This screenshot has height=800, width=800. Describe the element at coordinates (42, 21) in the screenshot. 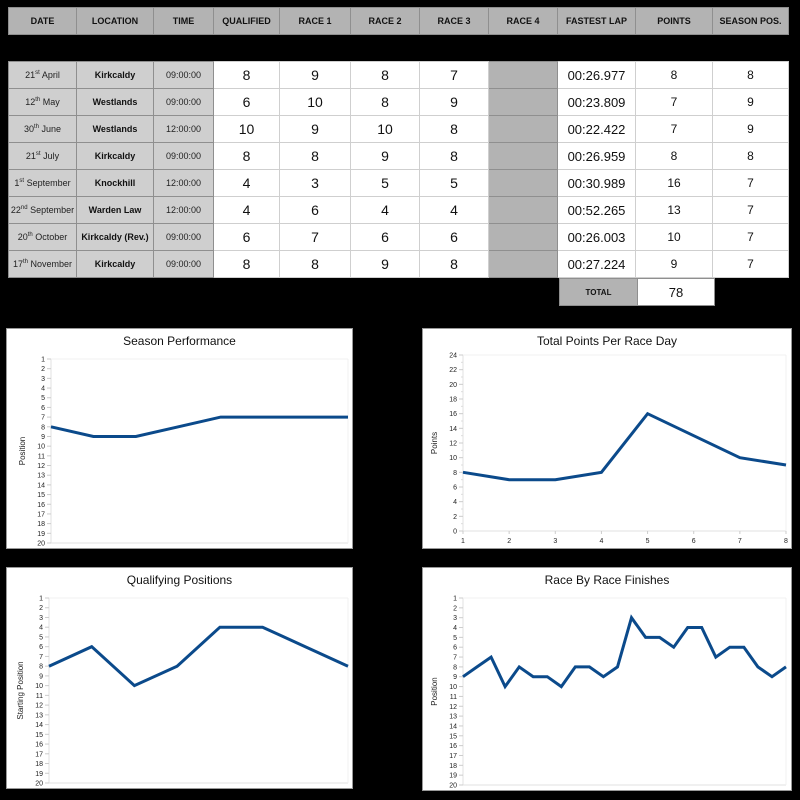

I see `header-date: DATE` at that location.